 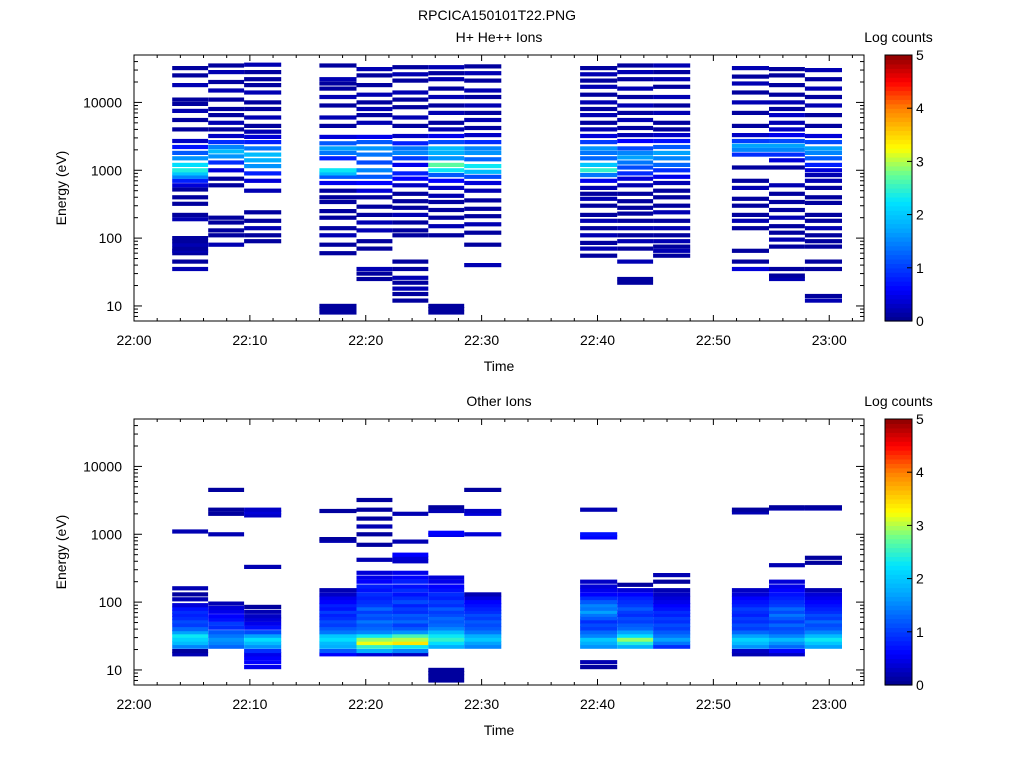 What do you see at coordinates (498, 401) in the screenshot?
I see `panel-title: Other Ions` at bounding box center [498, 401].